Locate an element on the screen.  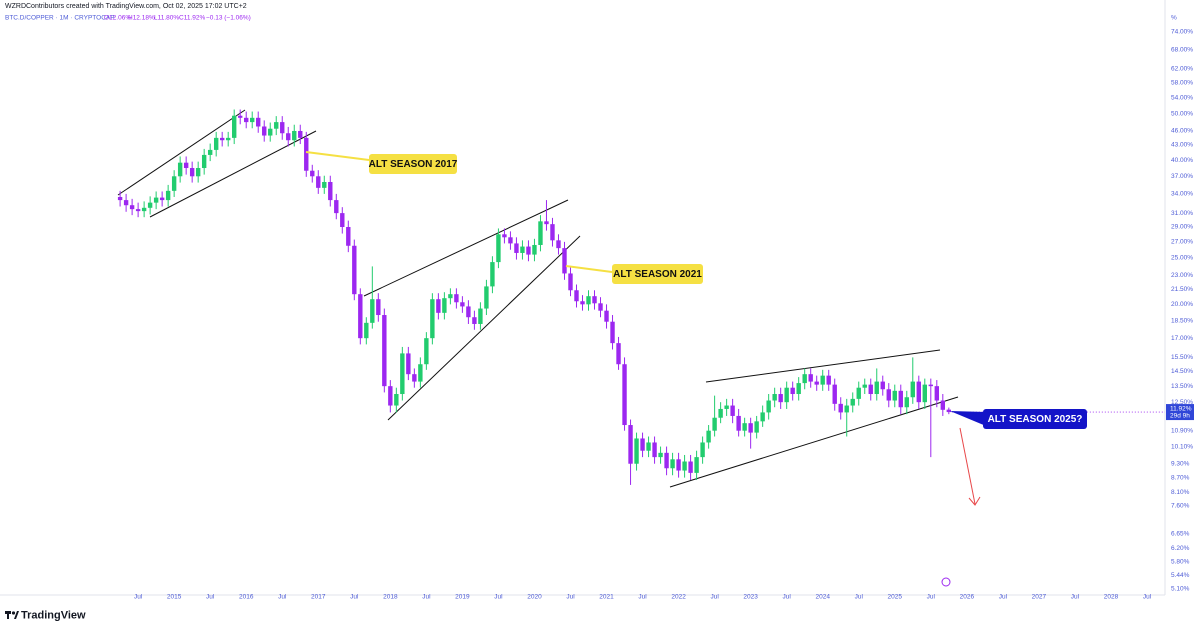
x-tick-label: 2020 is located at coordinates (534, 597).